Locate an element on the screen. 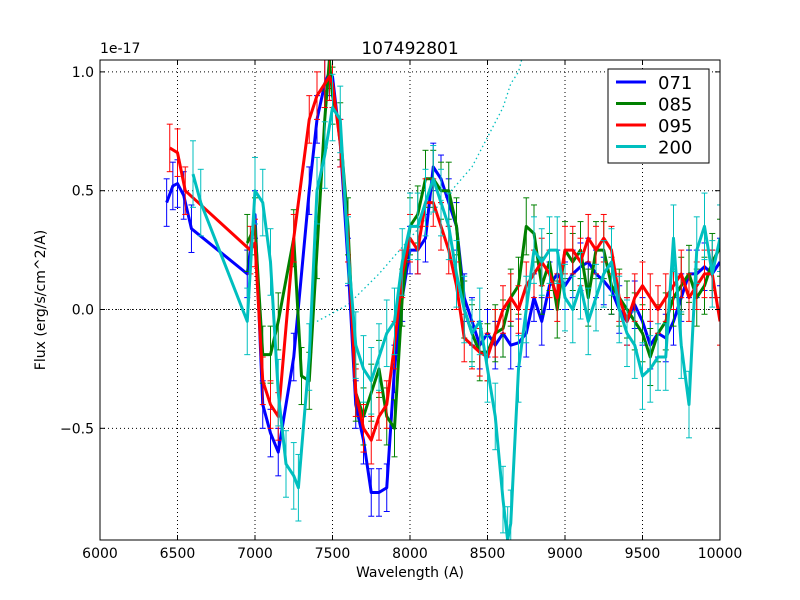 This screenshot has height=600, width=800. x-tick-label: 6500 is located at coordinates (178, 554).